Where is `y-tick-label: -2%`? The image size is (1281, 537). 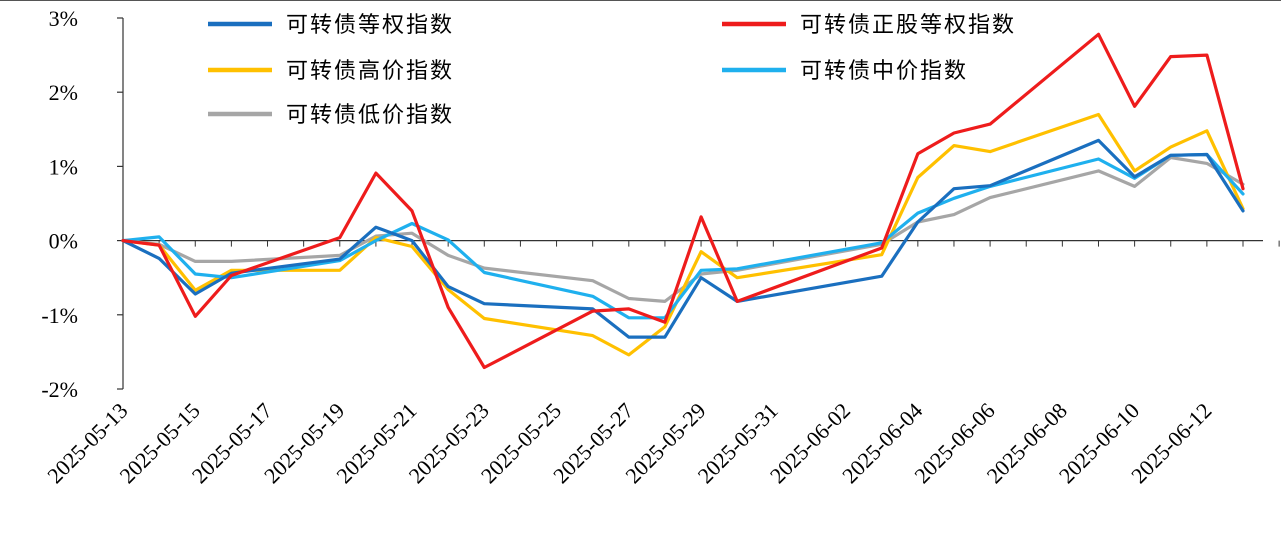 y-tick-label: -2% is located at coordinates (59, 389).